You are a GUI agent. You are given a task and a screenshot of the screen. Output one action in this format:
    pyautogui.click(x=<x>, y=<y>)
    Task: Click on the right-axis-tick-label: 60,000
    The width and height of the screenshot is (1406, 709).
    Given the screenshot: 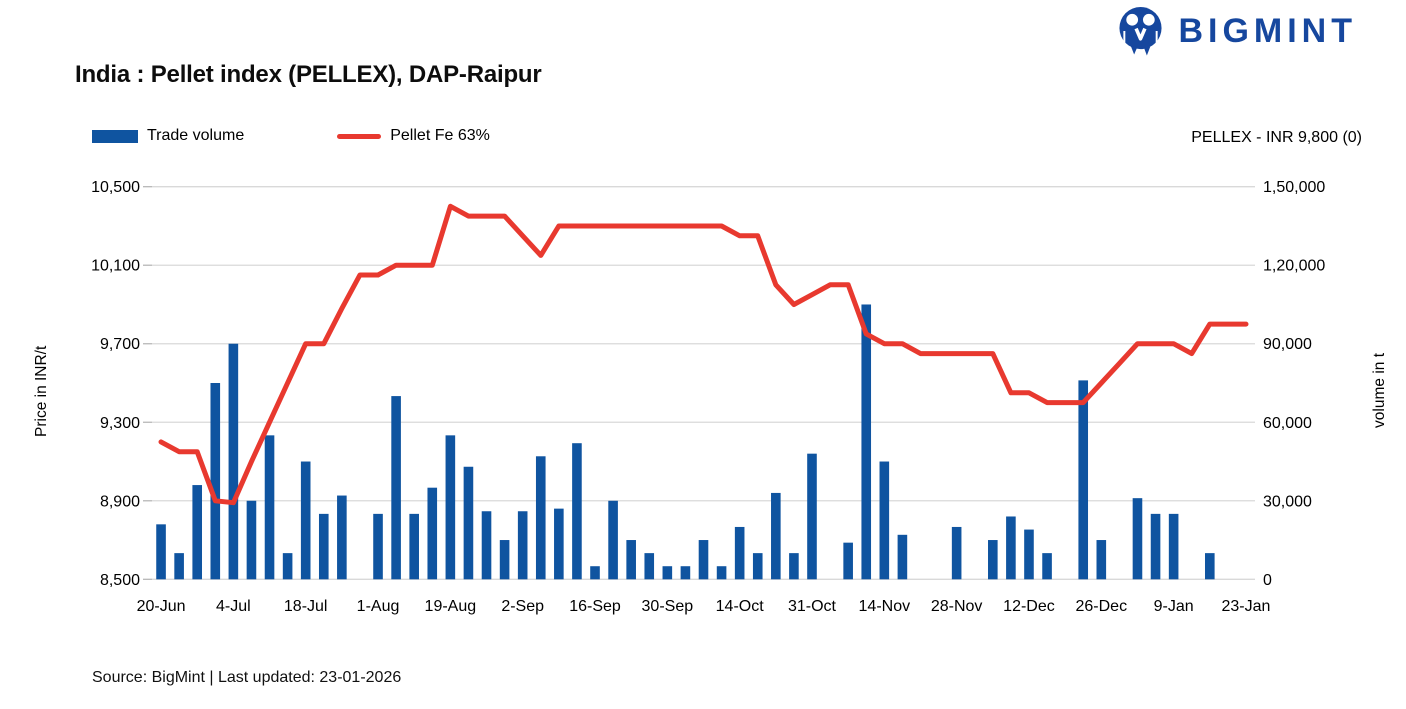 What is the action you would take?
    pyautogui.click(x=1287, y=423)
    